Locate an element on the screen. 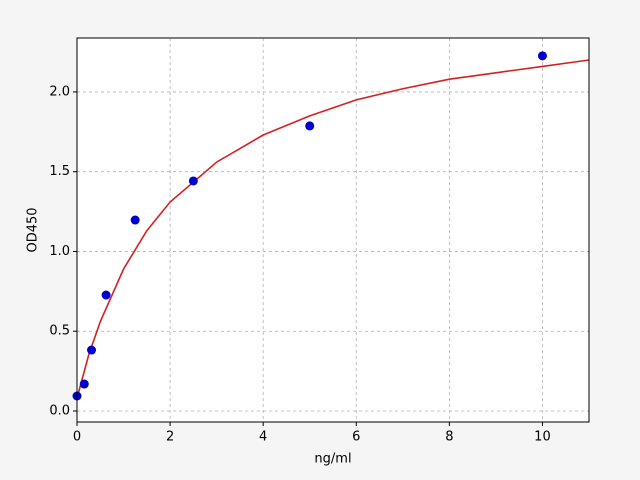 The width and height of the screenshot is (640, 480). y-tick-label: 1.0 is located at coordinates (59, 251).